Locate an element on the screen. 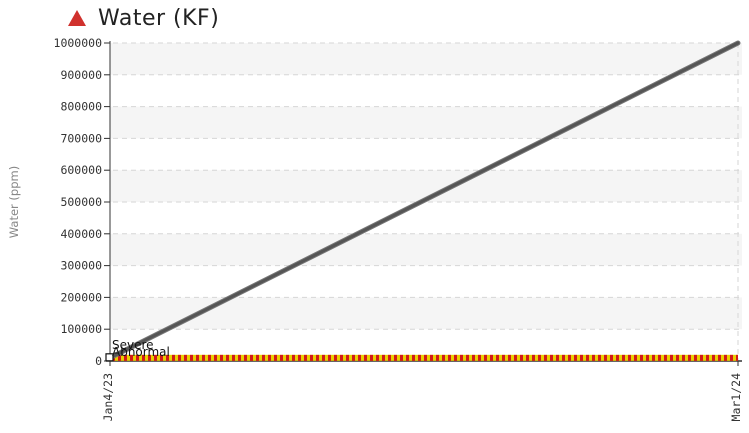 The width and height of the screenshot is (749, 433). chart-title: Water (KF) is located at coordinates (159, 18).